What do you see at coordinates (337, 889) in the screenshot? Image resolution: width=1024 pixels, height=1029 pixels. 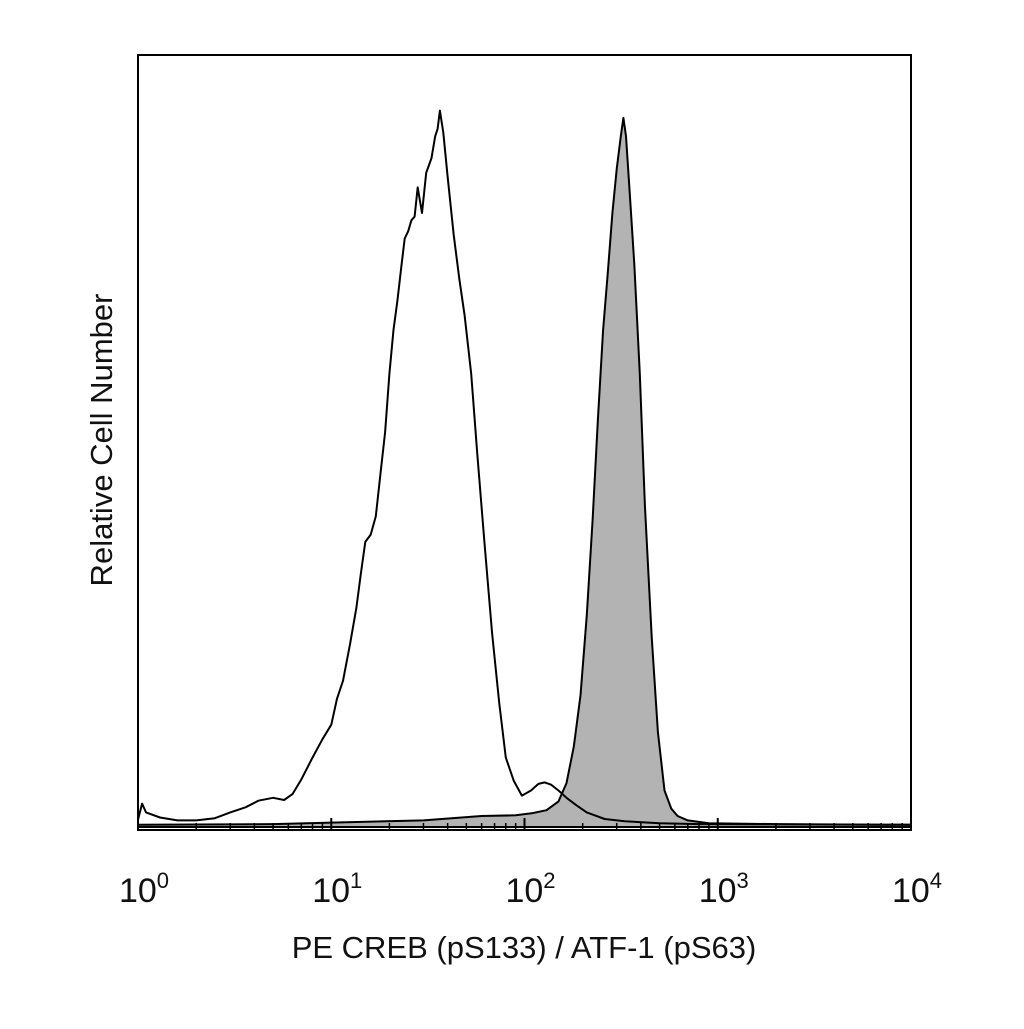 I see `x-tick-label: 10¹` at bounding box center [337, 889].